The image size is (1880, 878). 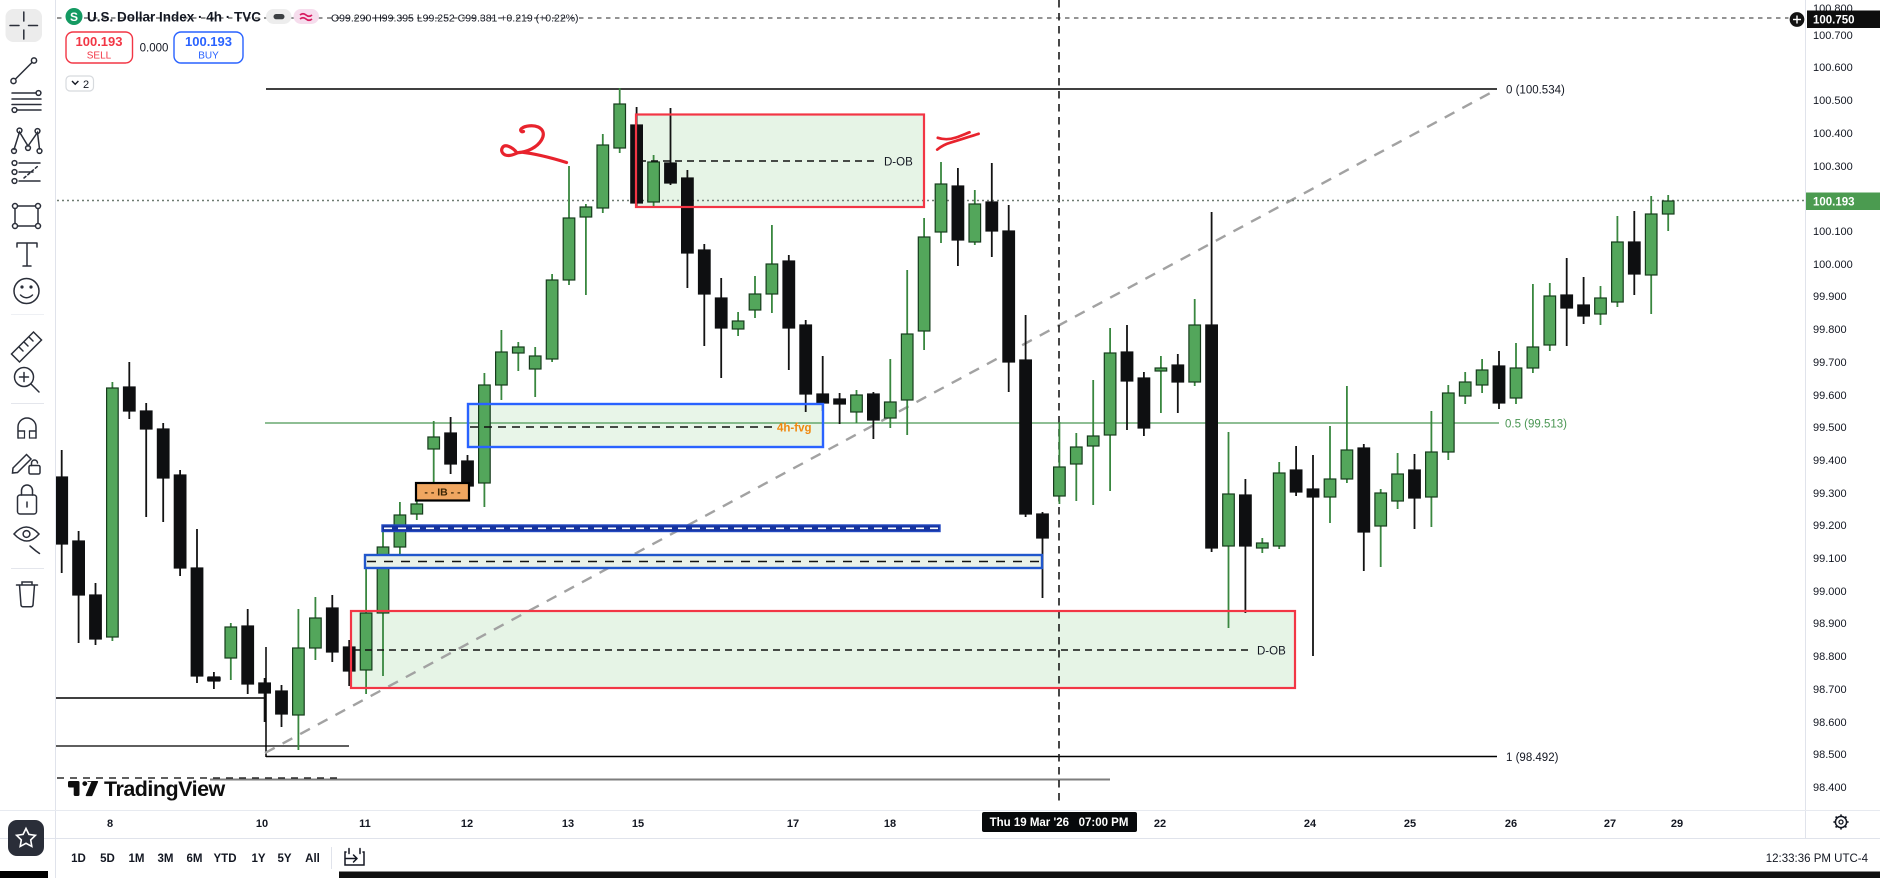 I want to click on svg-text: 98.500, so click(x=1830, y=755).